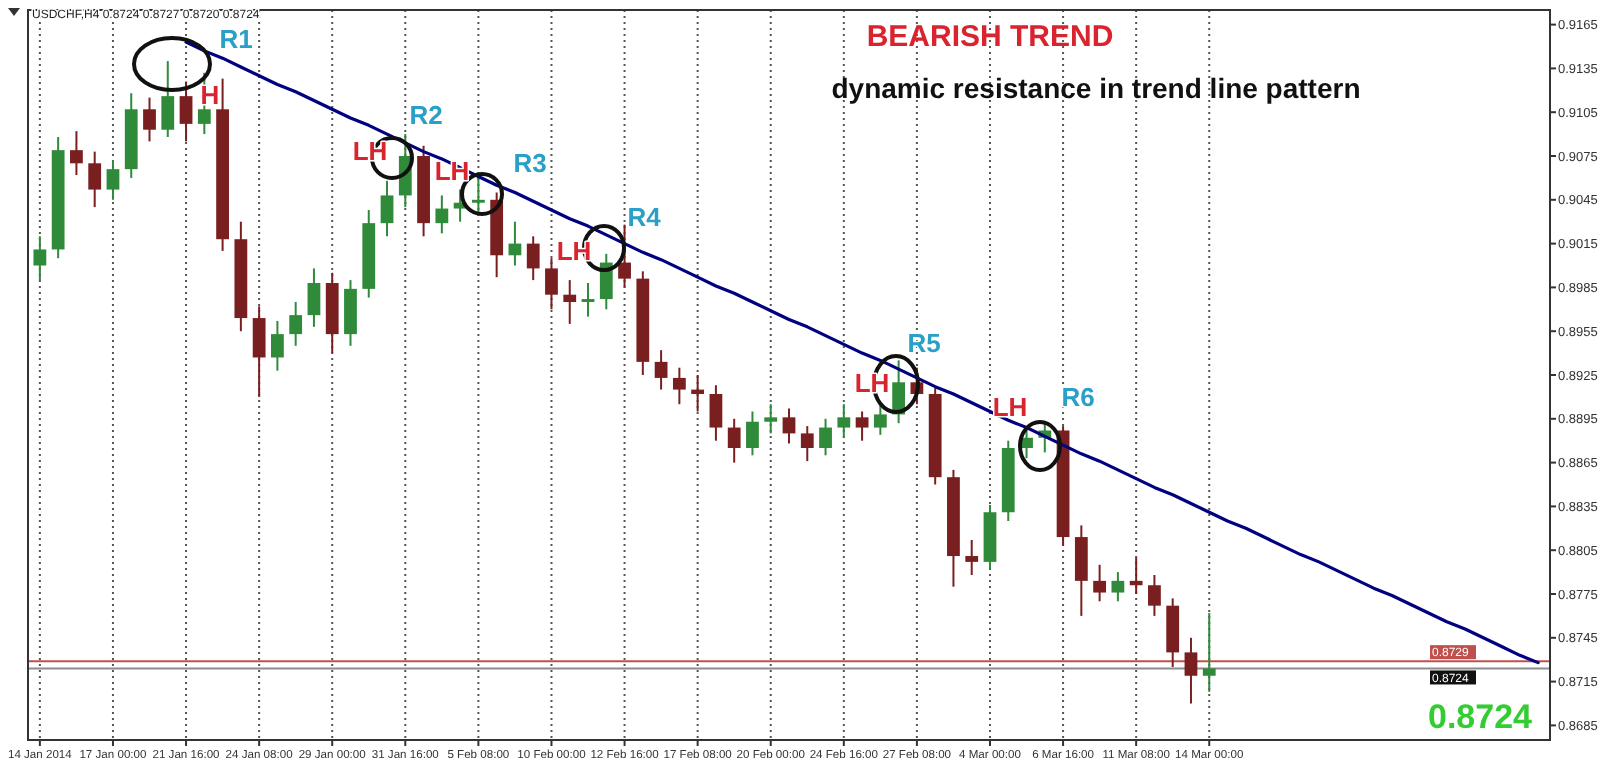 This screenshot has height=762, width=1600. What do you see at coordinates (924, 343) in the screenshot?
I see `annotation: R5` at bounding box center [924, 343].